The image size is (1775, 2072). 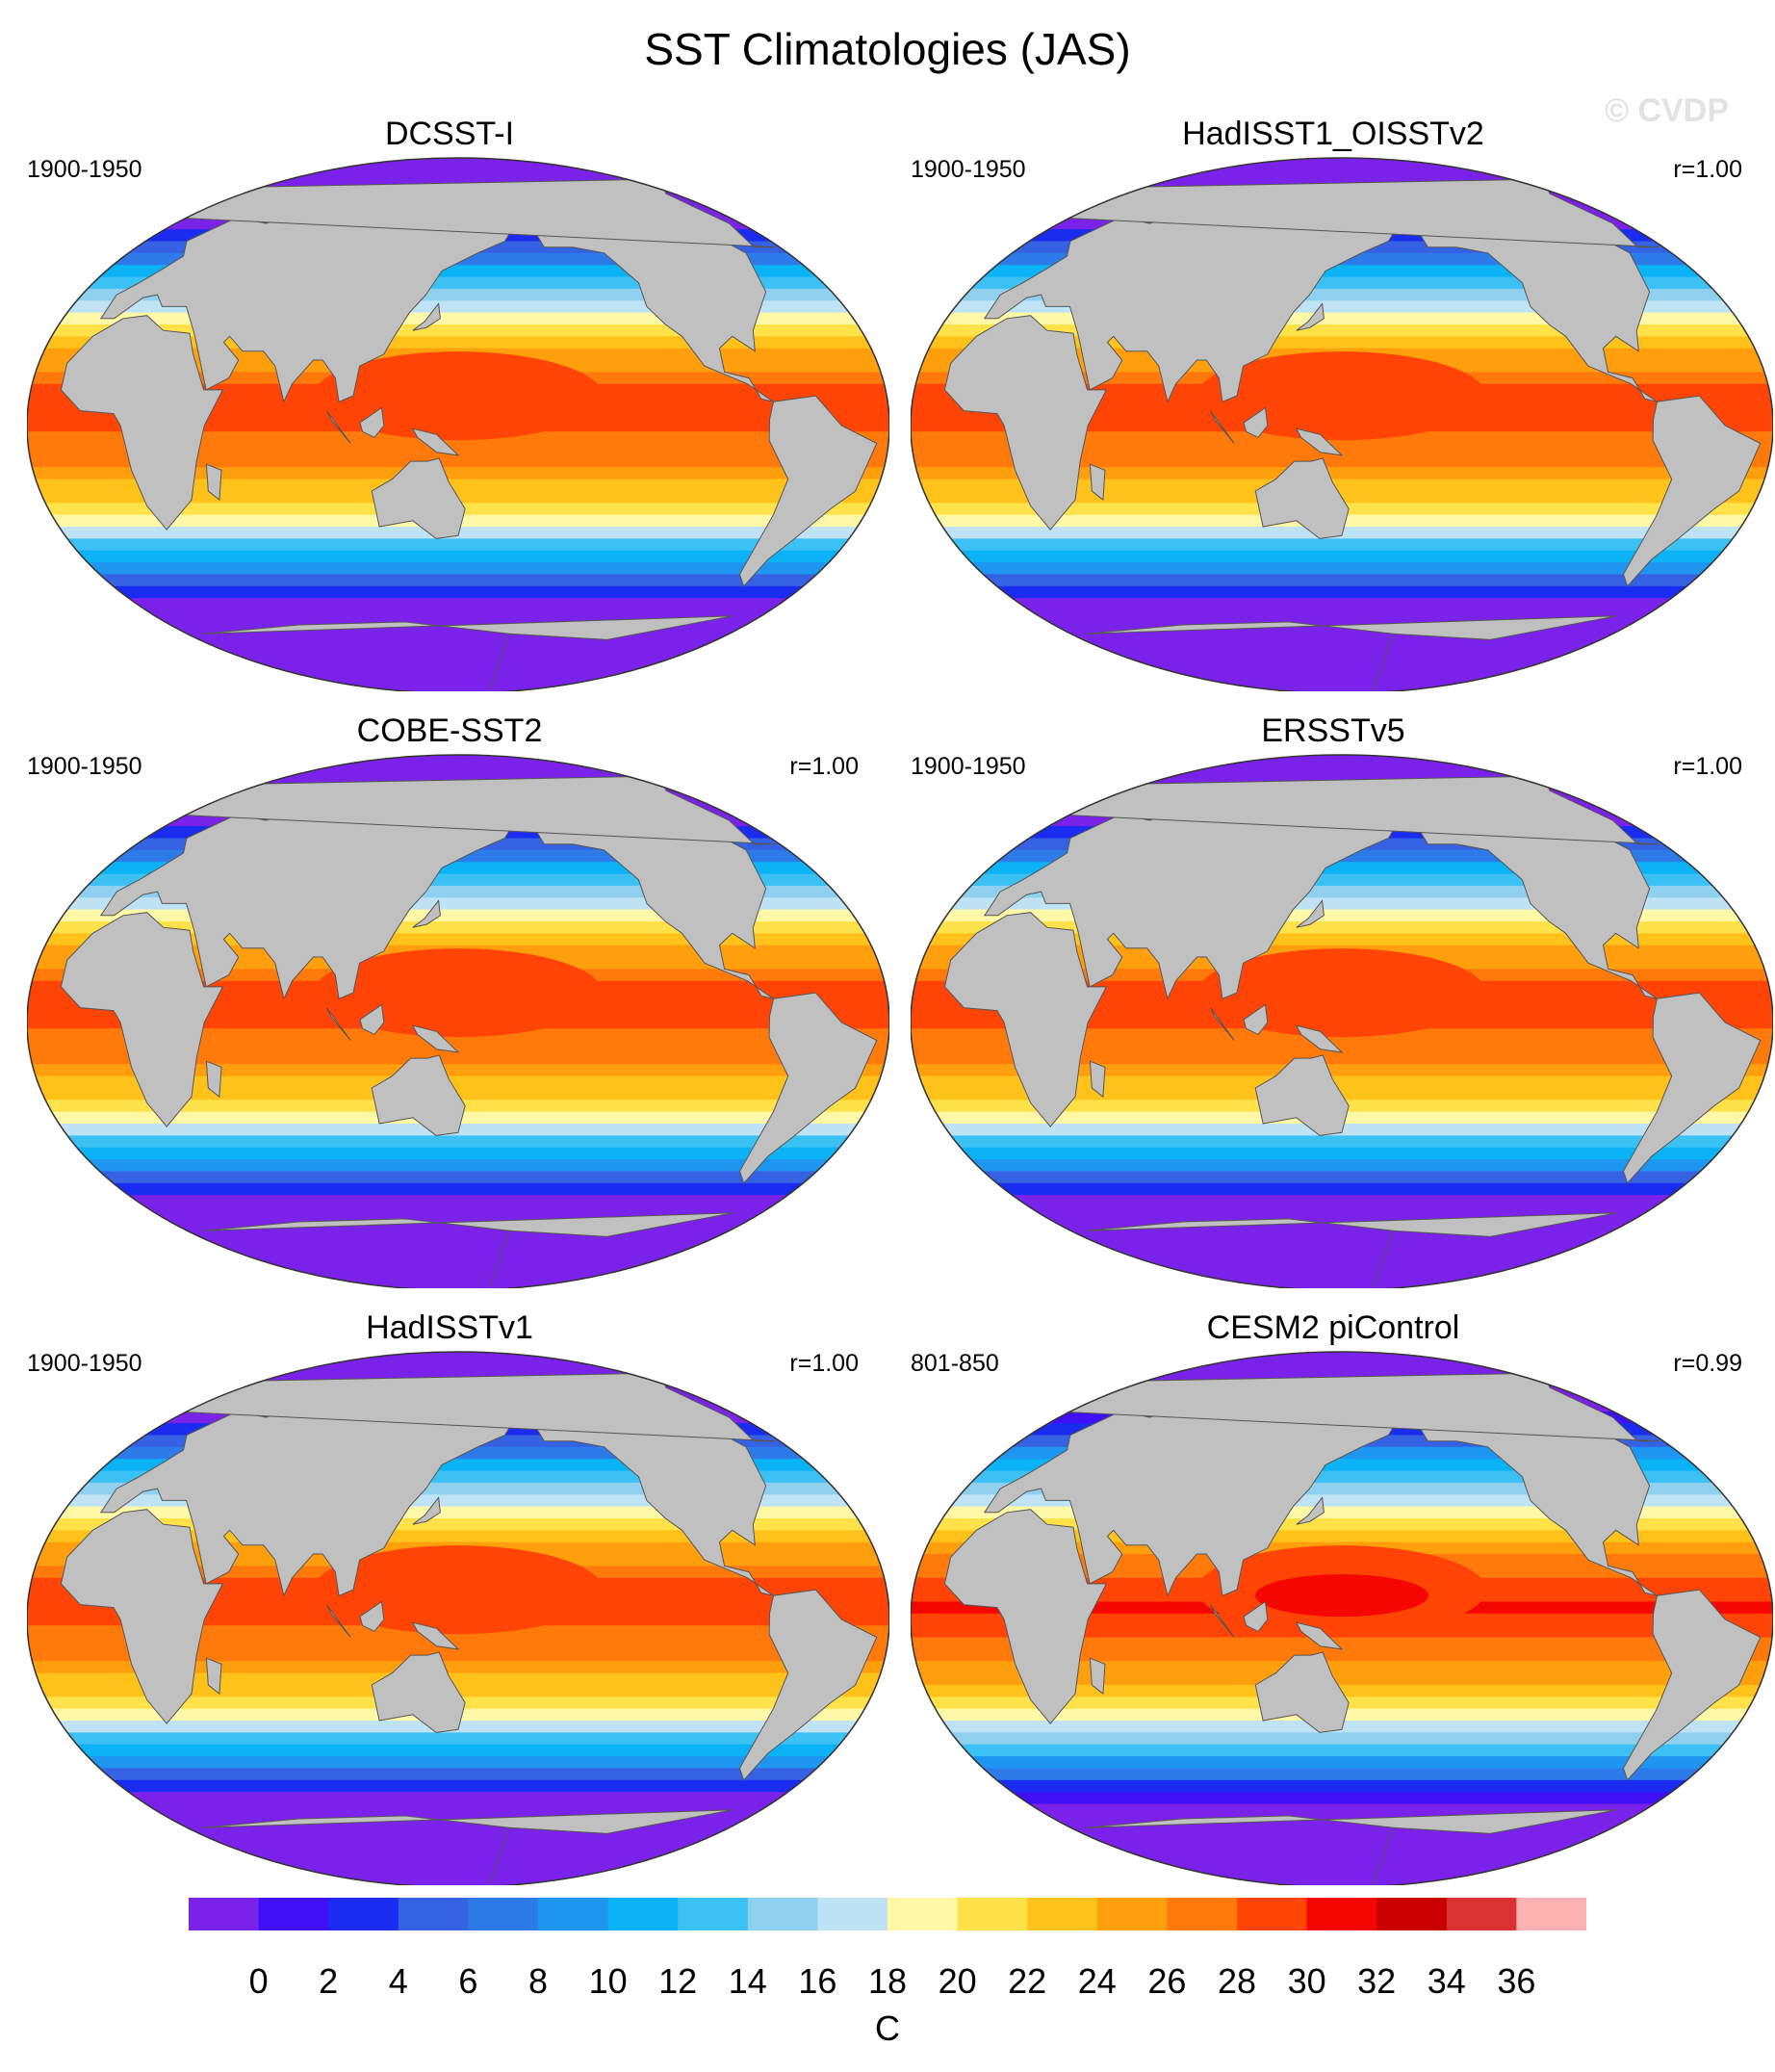 What do you see at coordinates (451, 403) in the screenshot?
I see `map-panel: DCSST-I 1900-1950` at bounding box center [451, 403].